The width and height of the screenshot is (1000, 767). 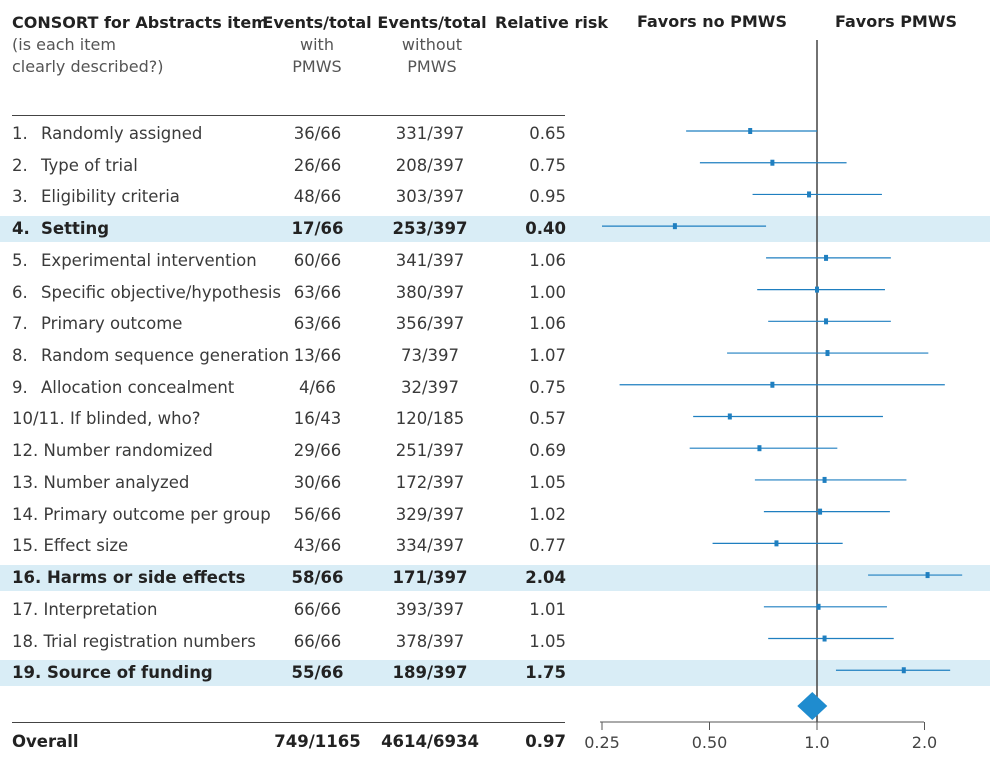 What do you see at coordinates (317, 578) in the screenshot?
I see `events-with: 58/66` at bounding box center [317, 578].